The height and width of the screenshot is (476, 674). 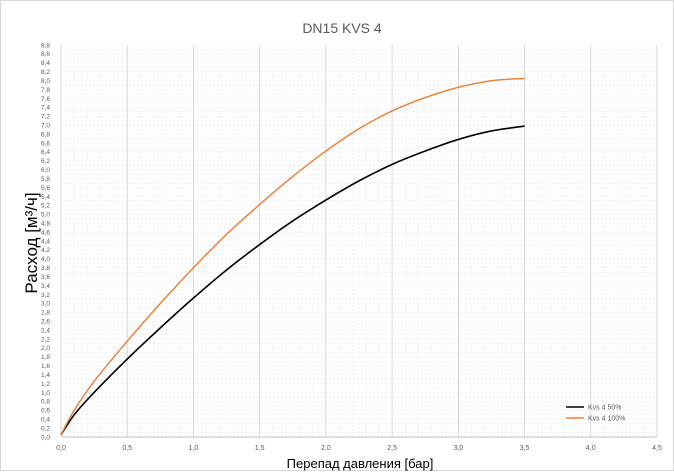 What do you see at coordinates (606, 419) in the screenshot?
I see `legend-label-kvs-4-100: Kvs 4 100%` at bounding box center [606, 419].